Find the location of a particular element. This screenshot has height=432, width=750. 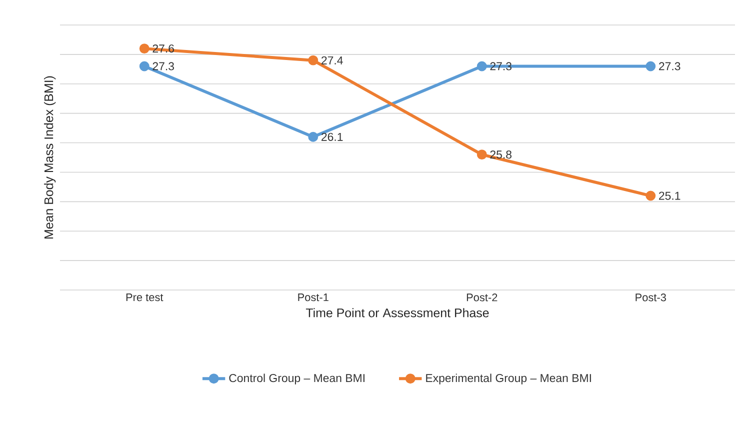

x-tick-label: Post-3 is located at coordinates (651, 298).